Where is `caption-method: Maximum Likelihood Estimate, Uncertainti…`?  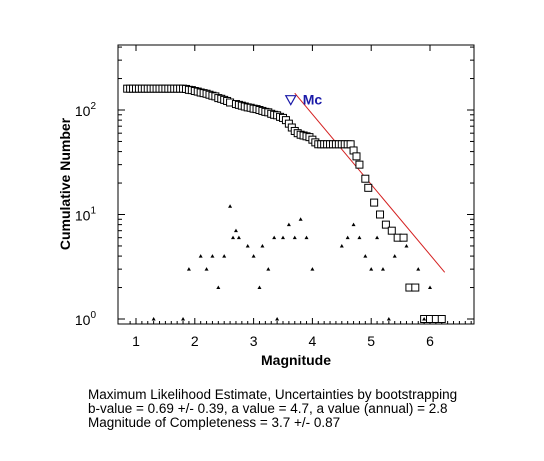 caption-method: Maximum Likelihood Estimate, Uncertainti… is located at coordinates (273, 394).